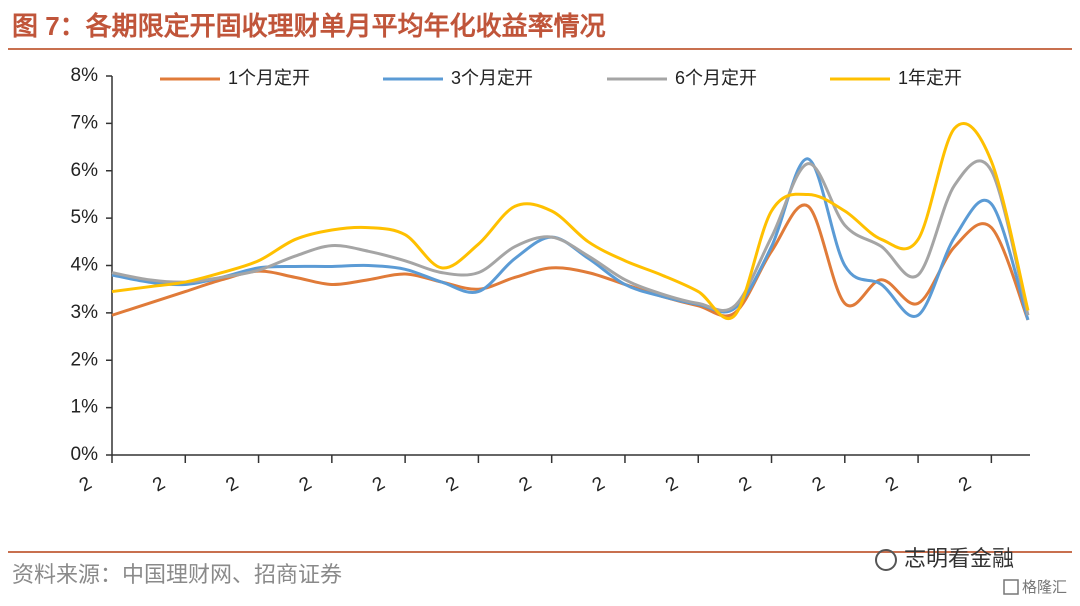  Describe the element at coordinates (959, 558) in the screenshot. I see `watermark: 志明看金融` at that location.